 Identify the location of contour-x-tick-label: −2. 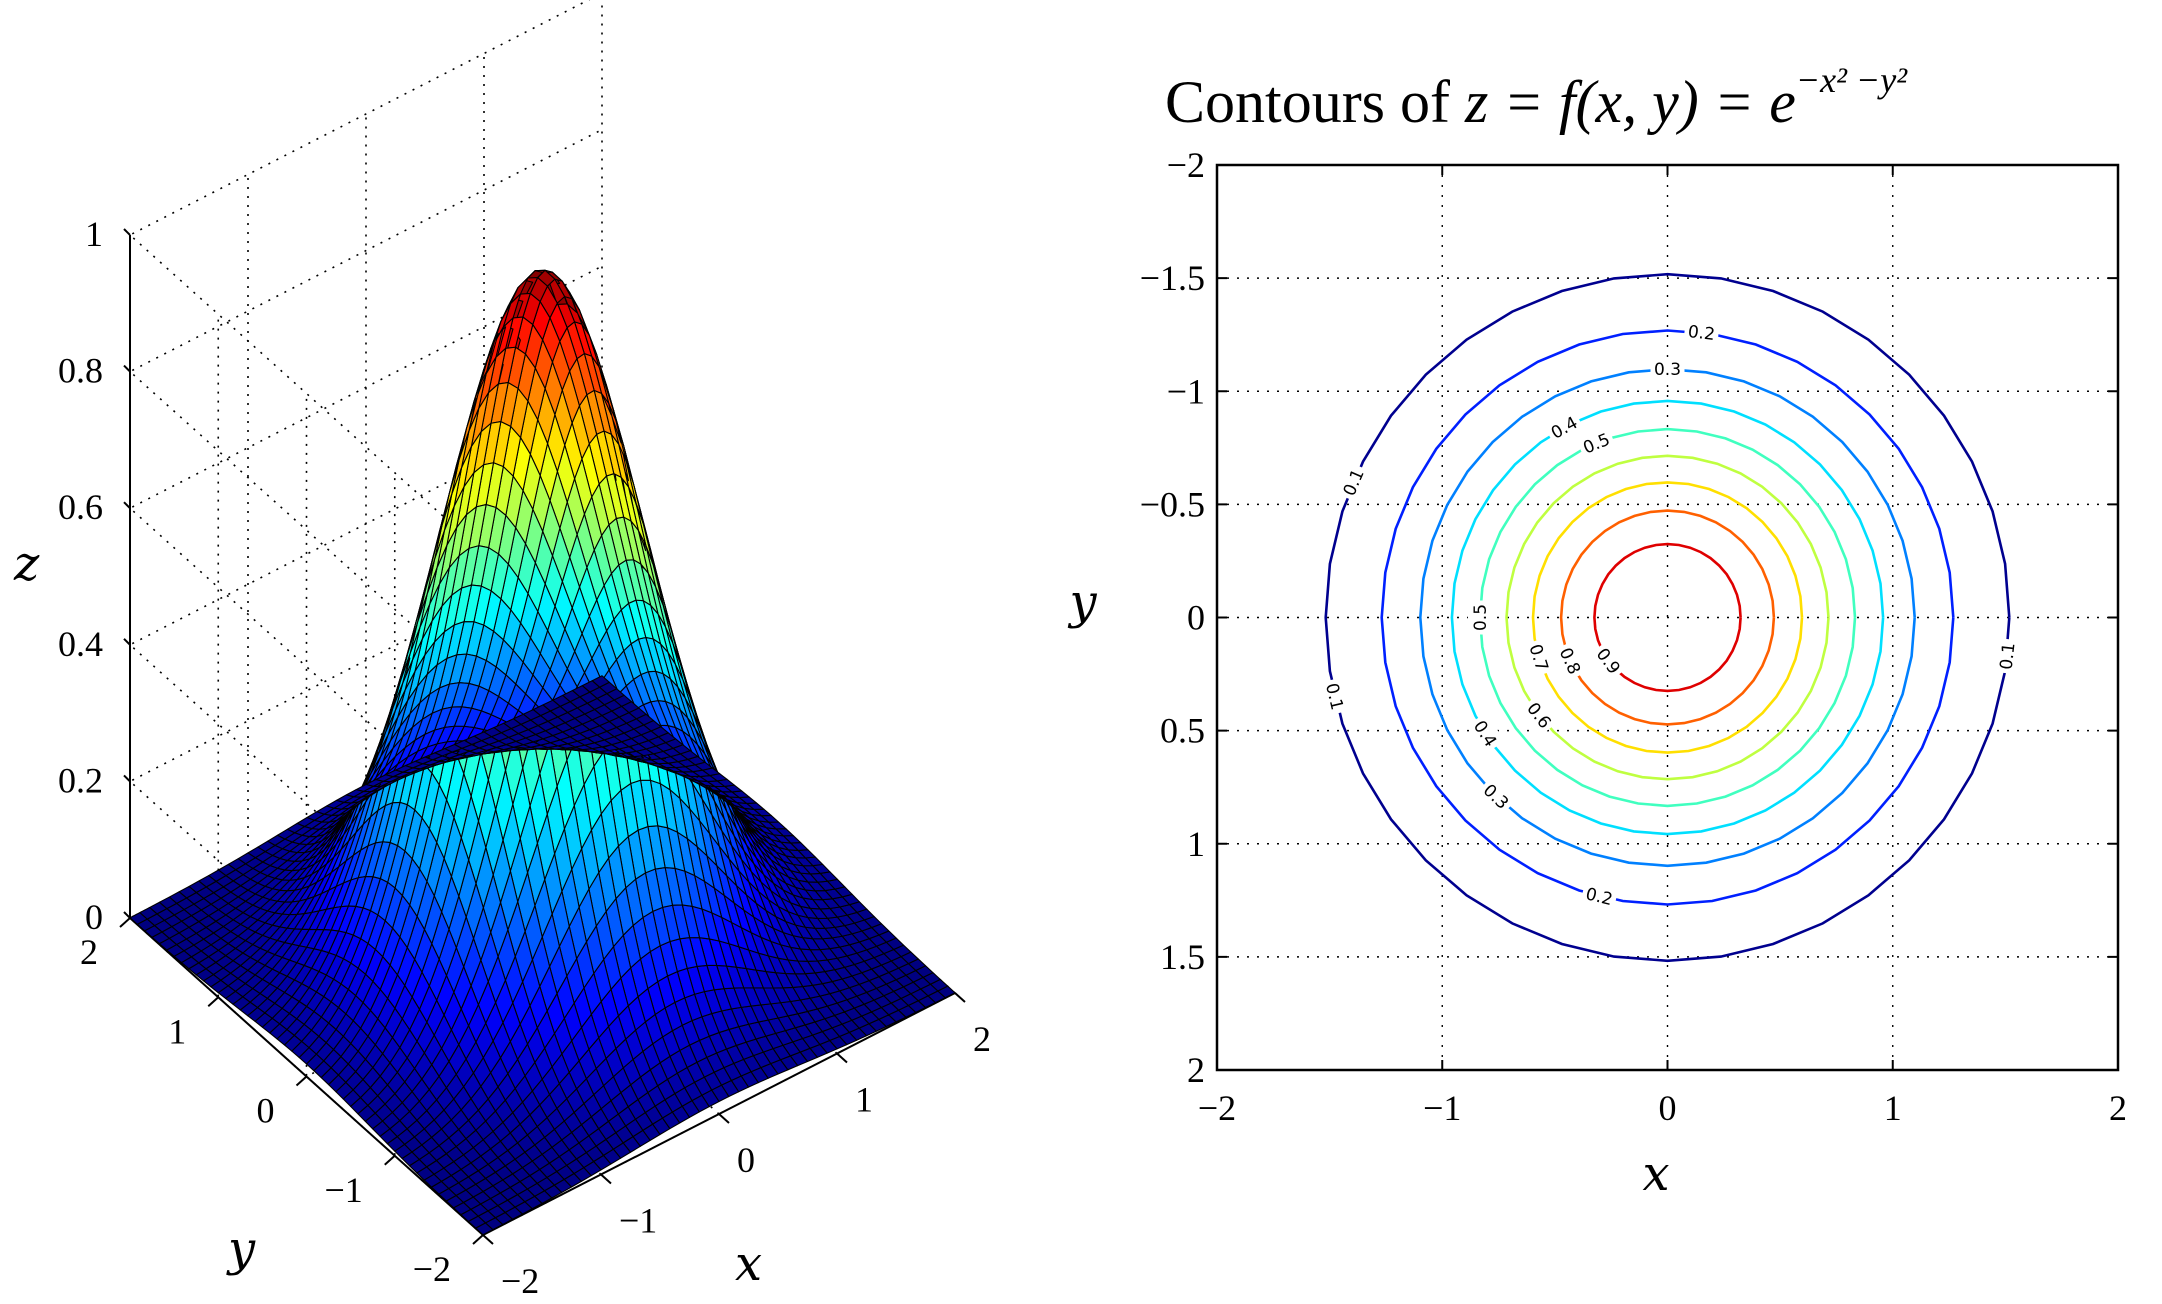
(1217, 1108).